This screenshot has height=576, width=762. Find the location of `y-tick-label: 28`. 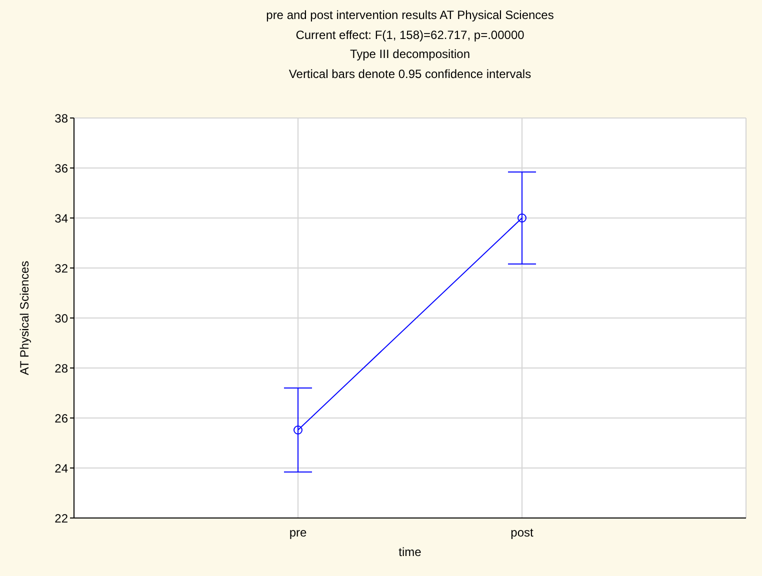

y-tick-label: 28 is located at coordinates (61, 368).